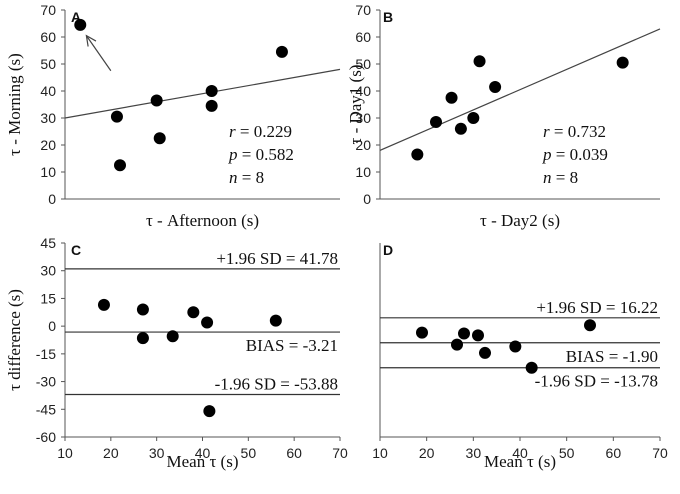 This screenshot has width=680, height=494. What do you see at coordinates (46, 409) in the screenshot?
I see `y-tick-label: -45` at bounding box center [46, 409].